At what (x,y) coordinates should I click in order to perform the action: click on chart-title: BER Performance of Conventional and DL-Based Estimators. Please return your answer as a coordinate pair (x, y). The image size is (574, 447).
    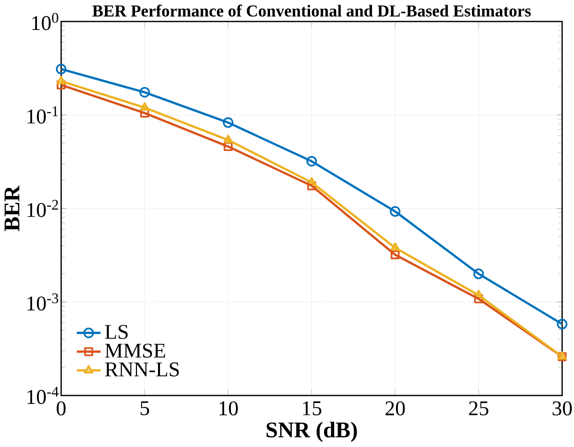
    Looking at the image, I should click on (311, 10).